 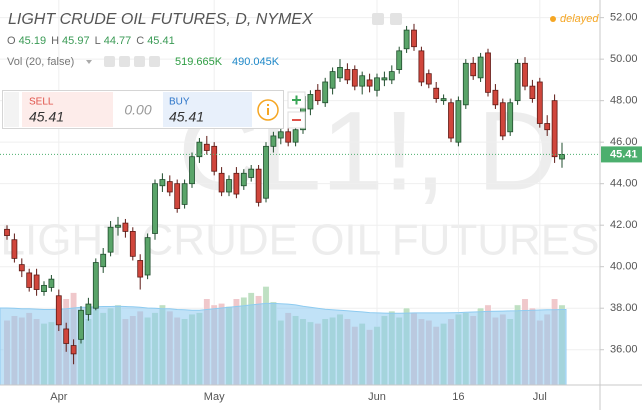 I want to click on settings-icon, so click(x=396, y=19).